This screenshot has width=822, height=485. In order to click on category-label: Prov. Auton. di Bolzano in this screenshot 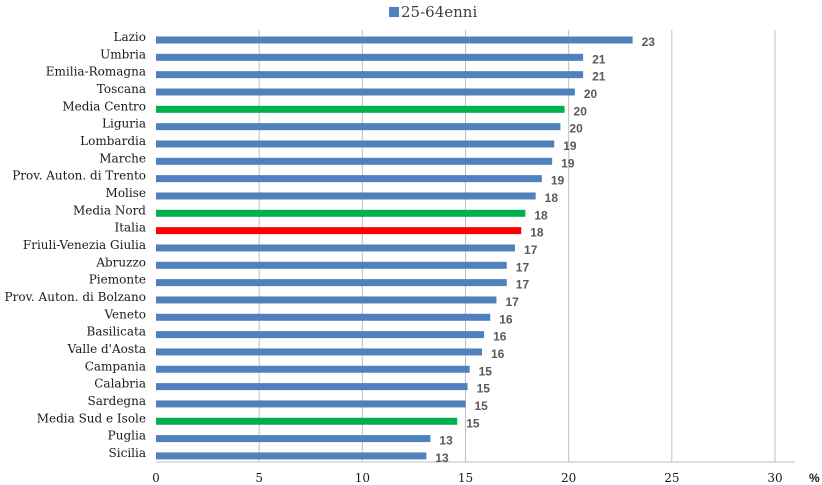, I will do `click(75, 297)`.